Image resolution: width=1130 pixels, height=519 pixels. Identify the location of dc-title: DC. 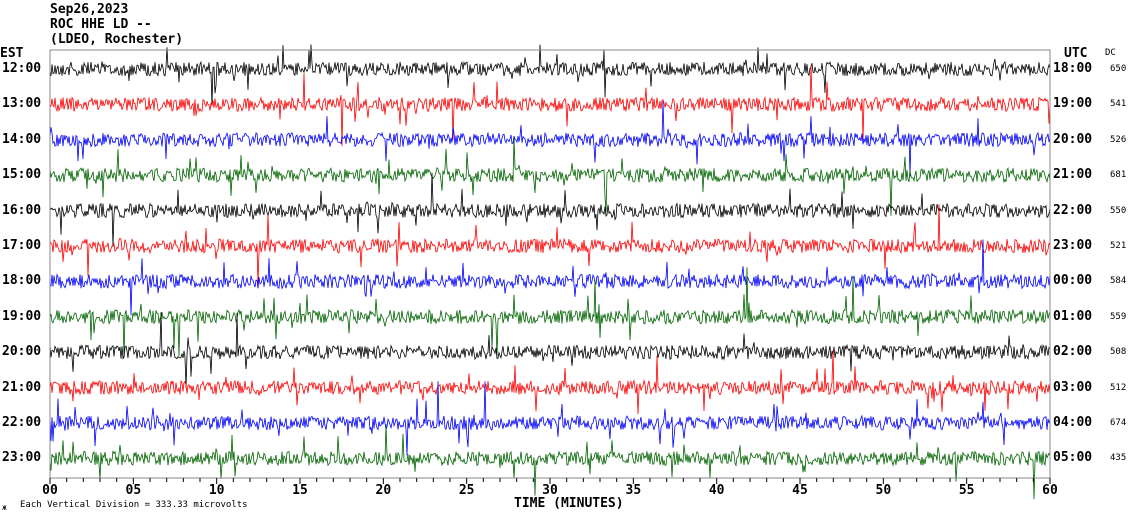
(1110, 53).